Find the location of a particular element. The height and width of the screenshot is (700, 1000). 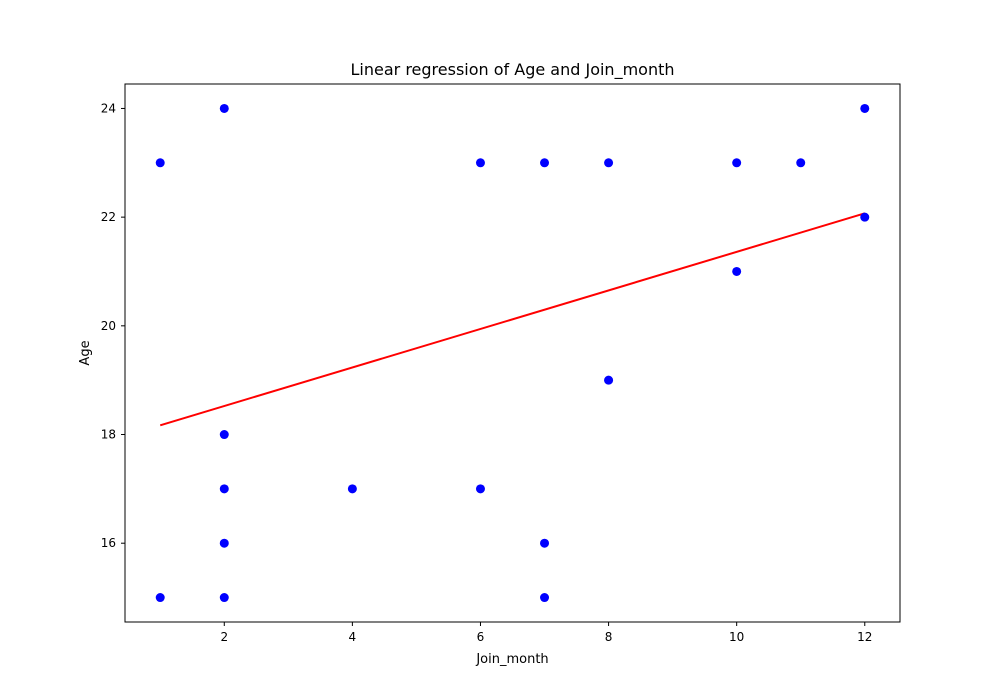

x-tick-label: 12 is located at coordinates (864, 637).